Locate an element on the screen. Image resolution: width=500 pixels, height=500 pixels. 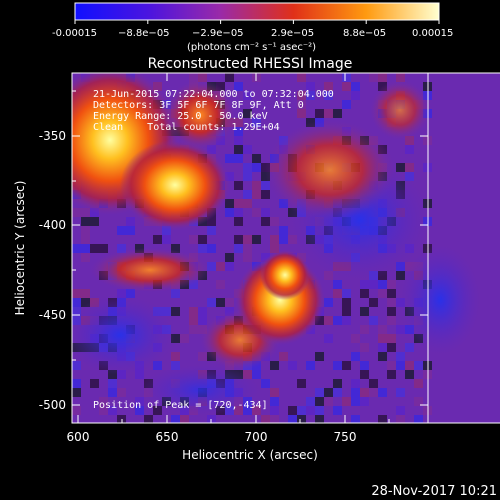
x-axis-label: Heliocentric X (arcsec) is located at coordinates (250, 455).